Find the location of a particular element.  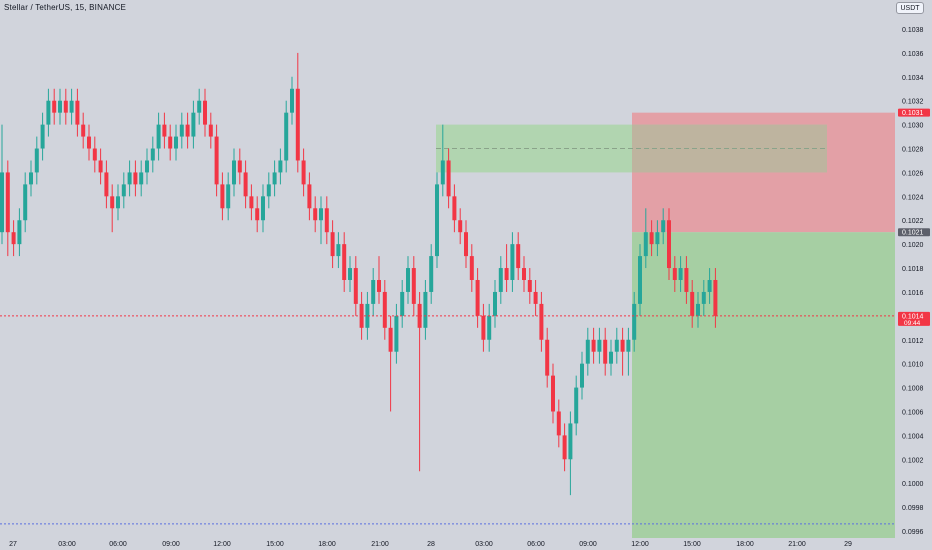

price-tick-label: 0.1036 is located at coordinates (913, 54).